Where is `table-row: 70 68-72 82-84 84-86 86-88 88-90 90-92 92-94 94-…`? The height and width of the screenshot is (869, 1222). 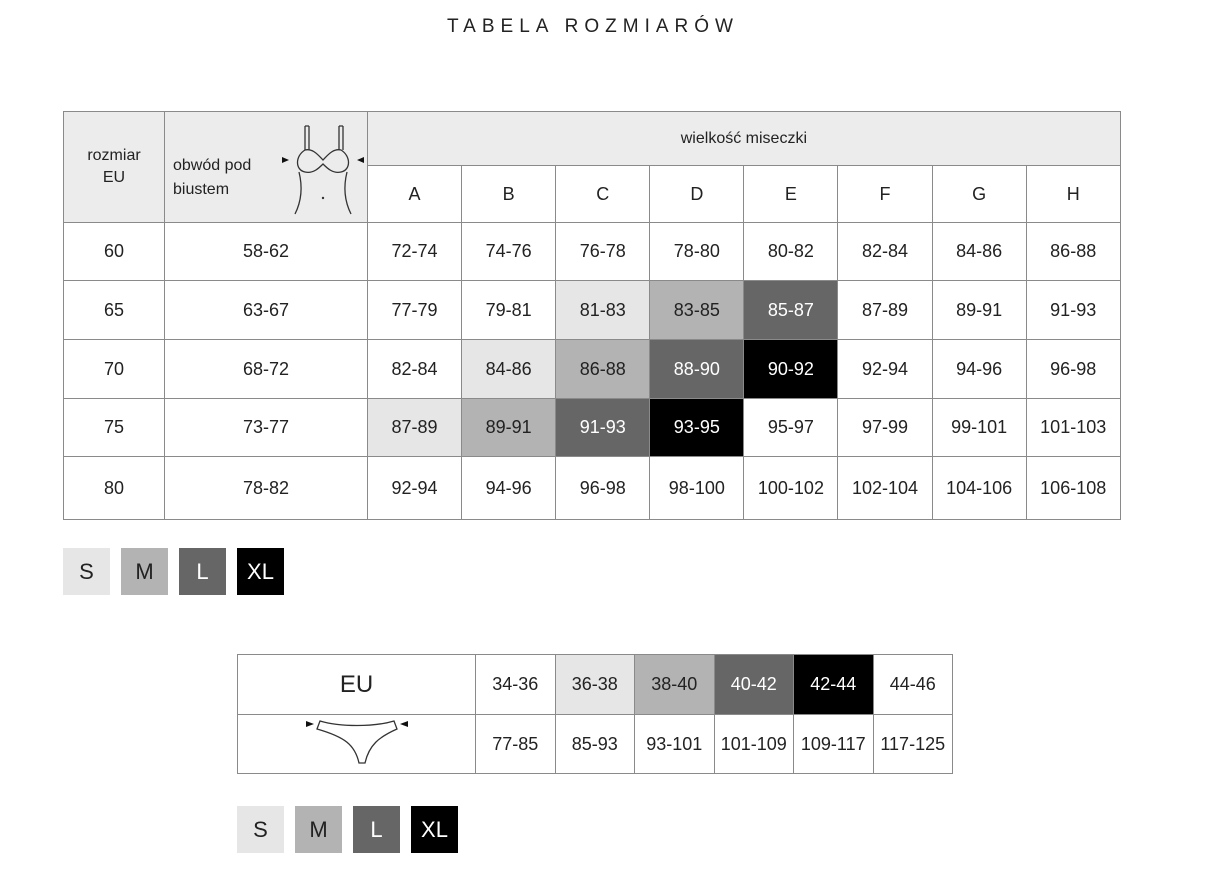 table-row: 70 68-72 82-84 84-86 86-88 88-90 90-92 92-94 94-… is located at coordinates (592, 369).